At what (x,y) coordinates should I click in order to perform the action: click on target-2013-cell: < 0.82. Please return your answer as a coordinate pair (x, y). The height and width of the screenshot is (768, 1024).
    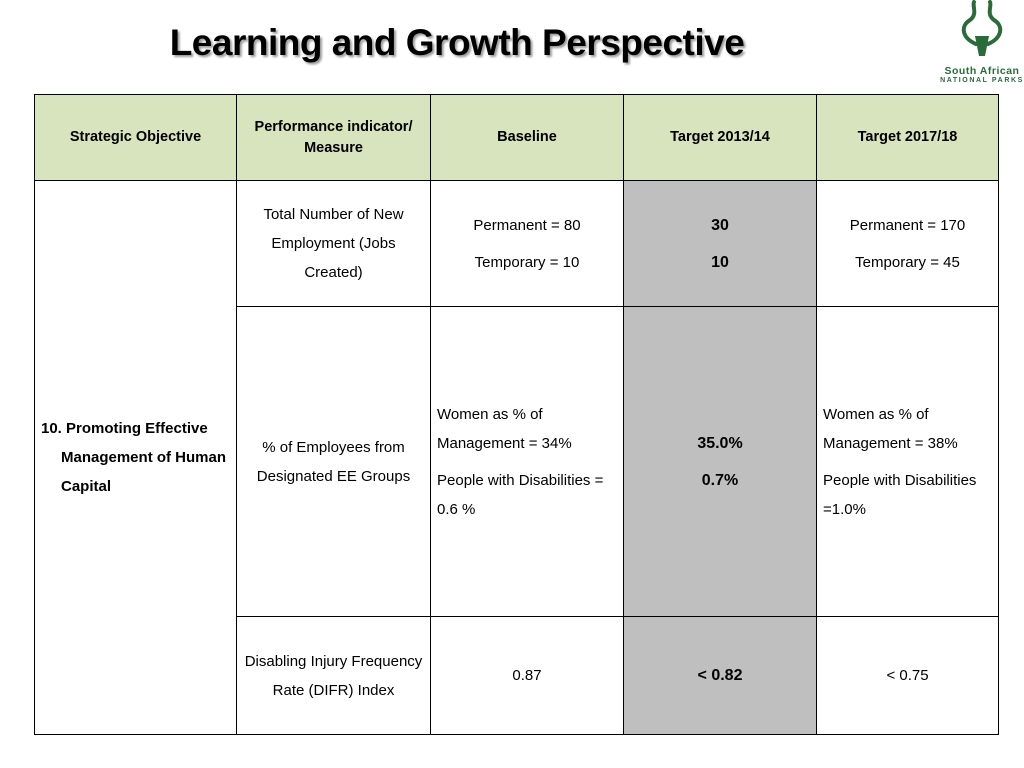
    Looking at the image, I should click on (720, 675).